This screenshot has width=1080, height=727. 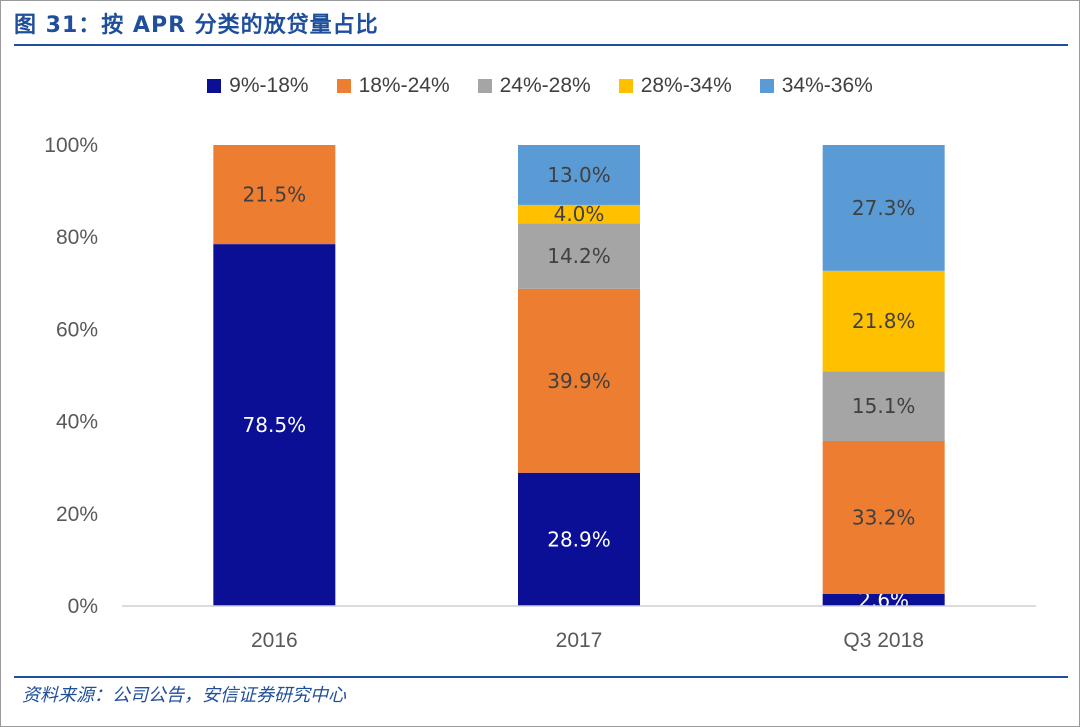 What do you see at coordinates (274, 640) in the screenshot?
I see `category-label: 2016` at bounding box center [274, 640].